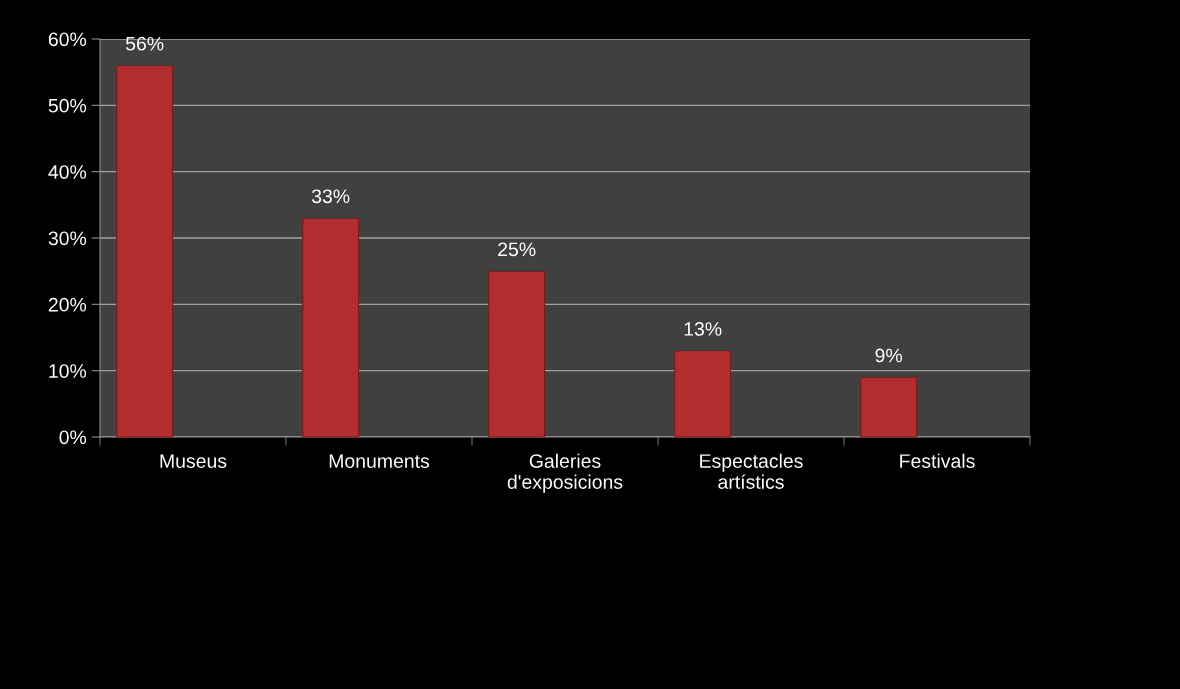 The width and height of the screenshot is (1180, 689). What do you see at coordinates (379, 461) in the screenshot?
I see `x-tick-label: Monuments` at bounding box center [379, 461].